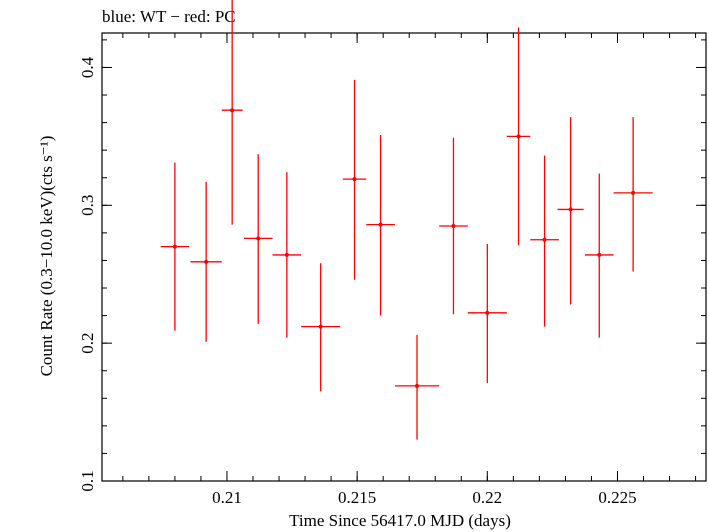 The height and width of the screenshot is (532, 709). Describe the element at coordinates (400, 520) in the screenshot. I see `x-axis-label: Time Since 56417.0 MJD (days)` at that location.